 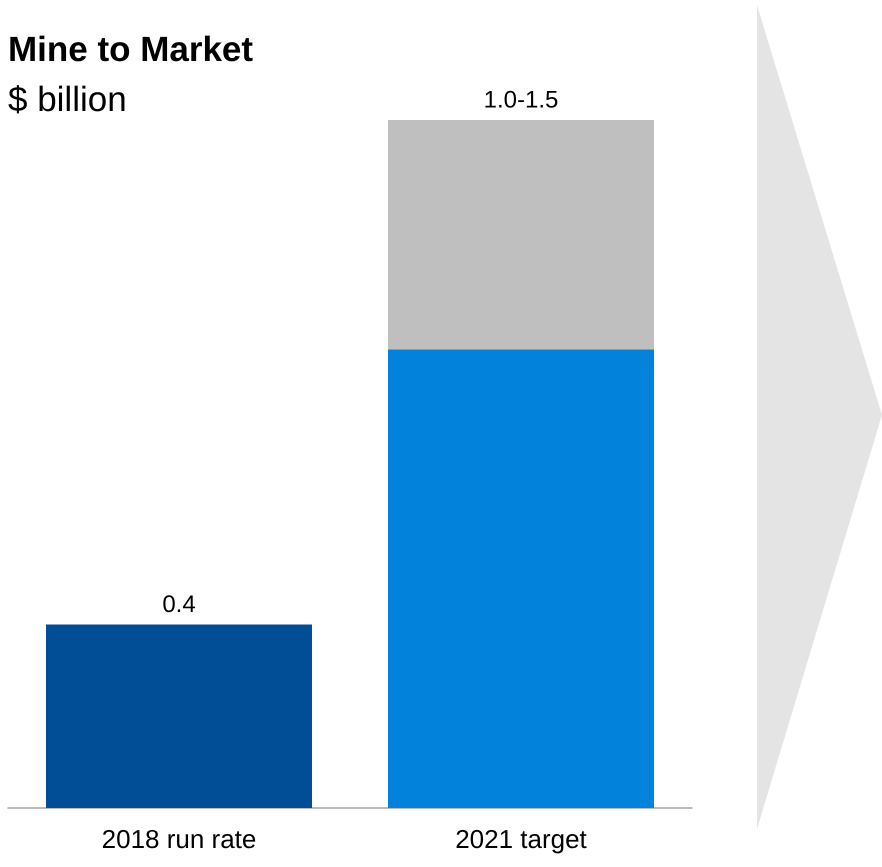 What do you see at coordinates (521, 839) in the screenshot?
I see `x-tick-label: 2021 target` at bounding box center [521, 839].